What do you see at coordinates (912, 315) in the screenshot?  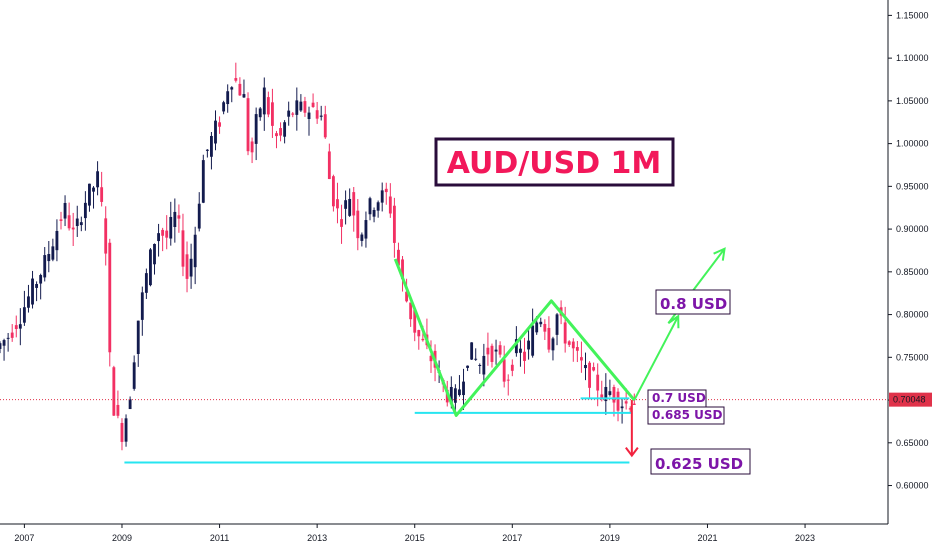 I see `y-tick-label: 0.80000` at bounding box center [912, 315].